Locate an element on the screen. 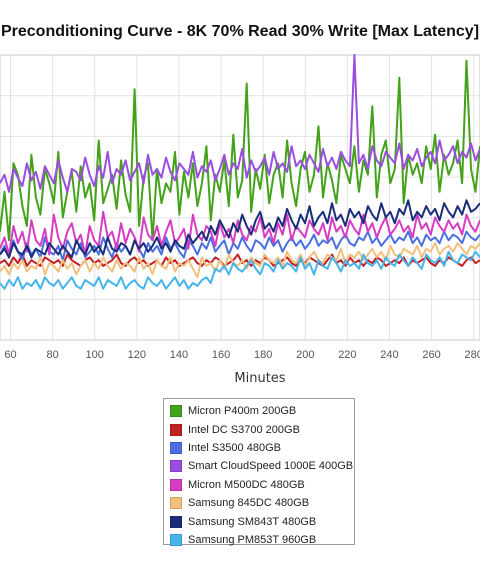 The height and width of the screenshot is (565, 480). x-tick-label: 240 is located at coordinates (389, 355).